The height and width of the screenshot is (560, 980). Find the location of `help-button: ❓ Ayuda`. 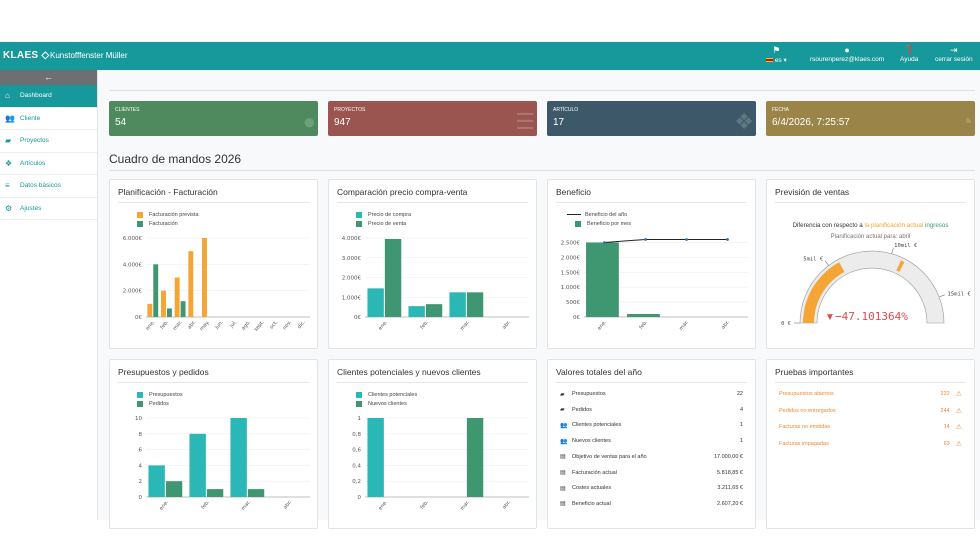

help-button: ❓ Ayuda is located at coordinates (909, 54).